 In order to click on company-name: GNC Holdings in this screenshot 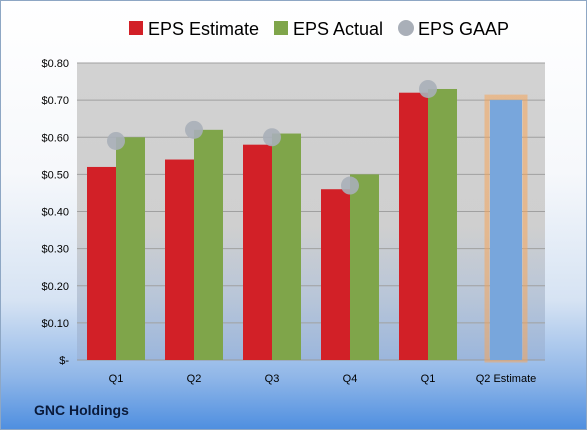, I will do `click(81, 410)`.